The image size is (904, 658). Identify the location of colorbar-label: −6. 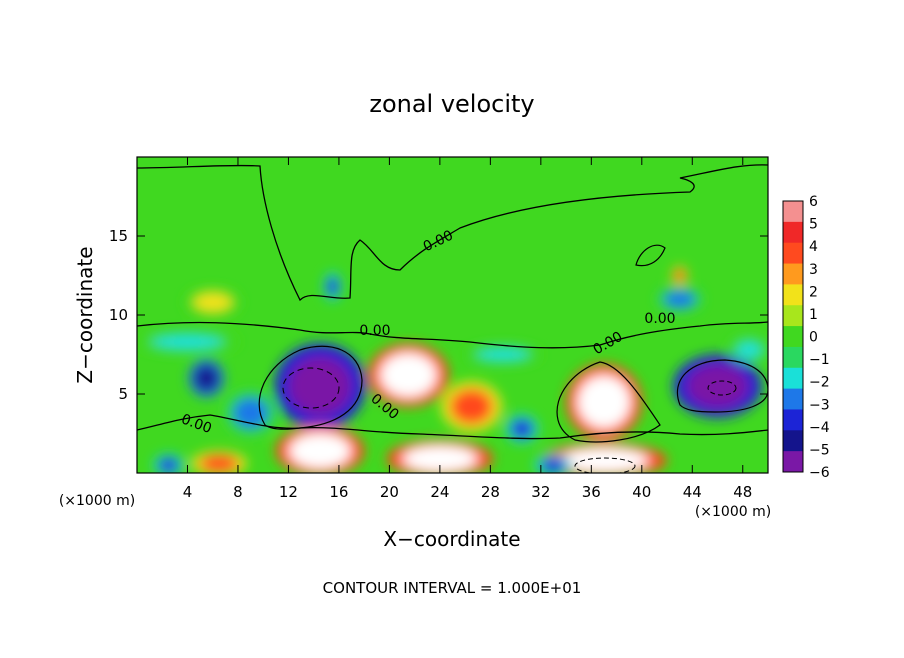
(819, 473).